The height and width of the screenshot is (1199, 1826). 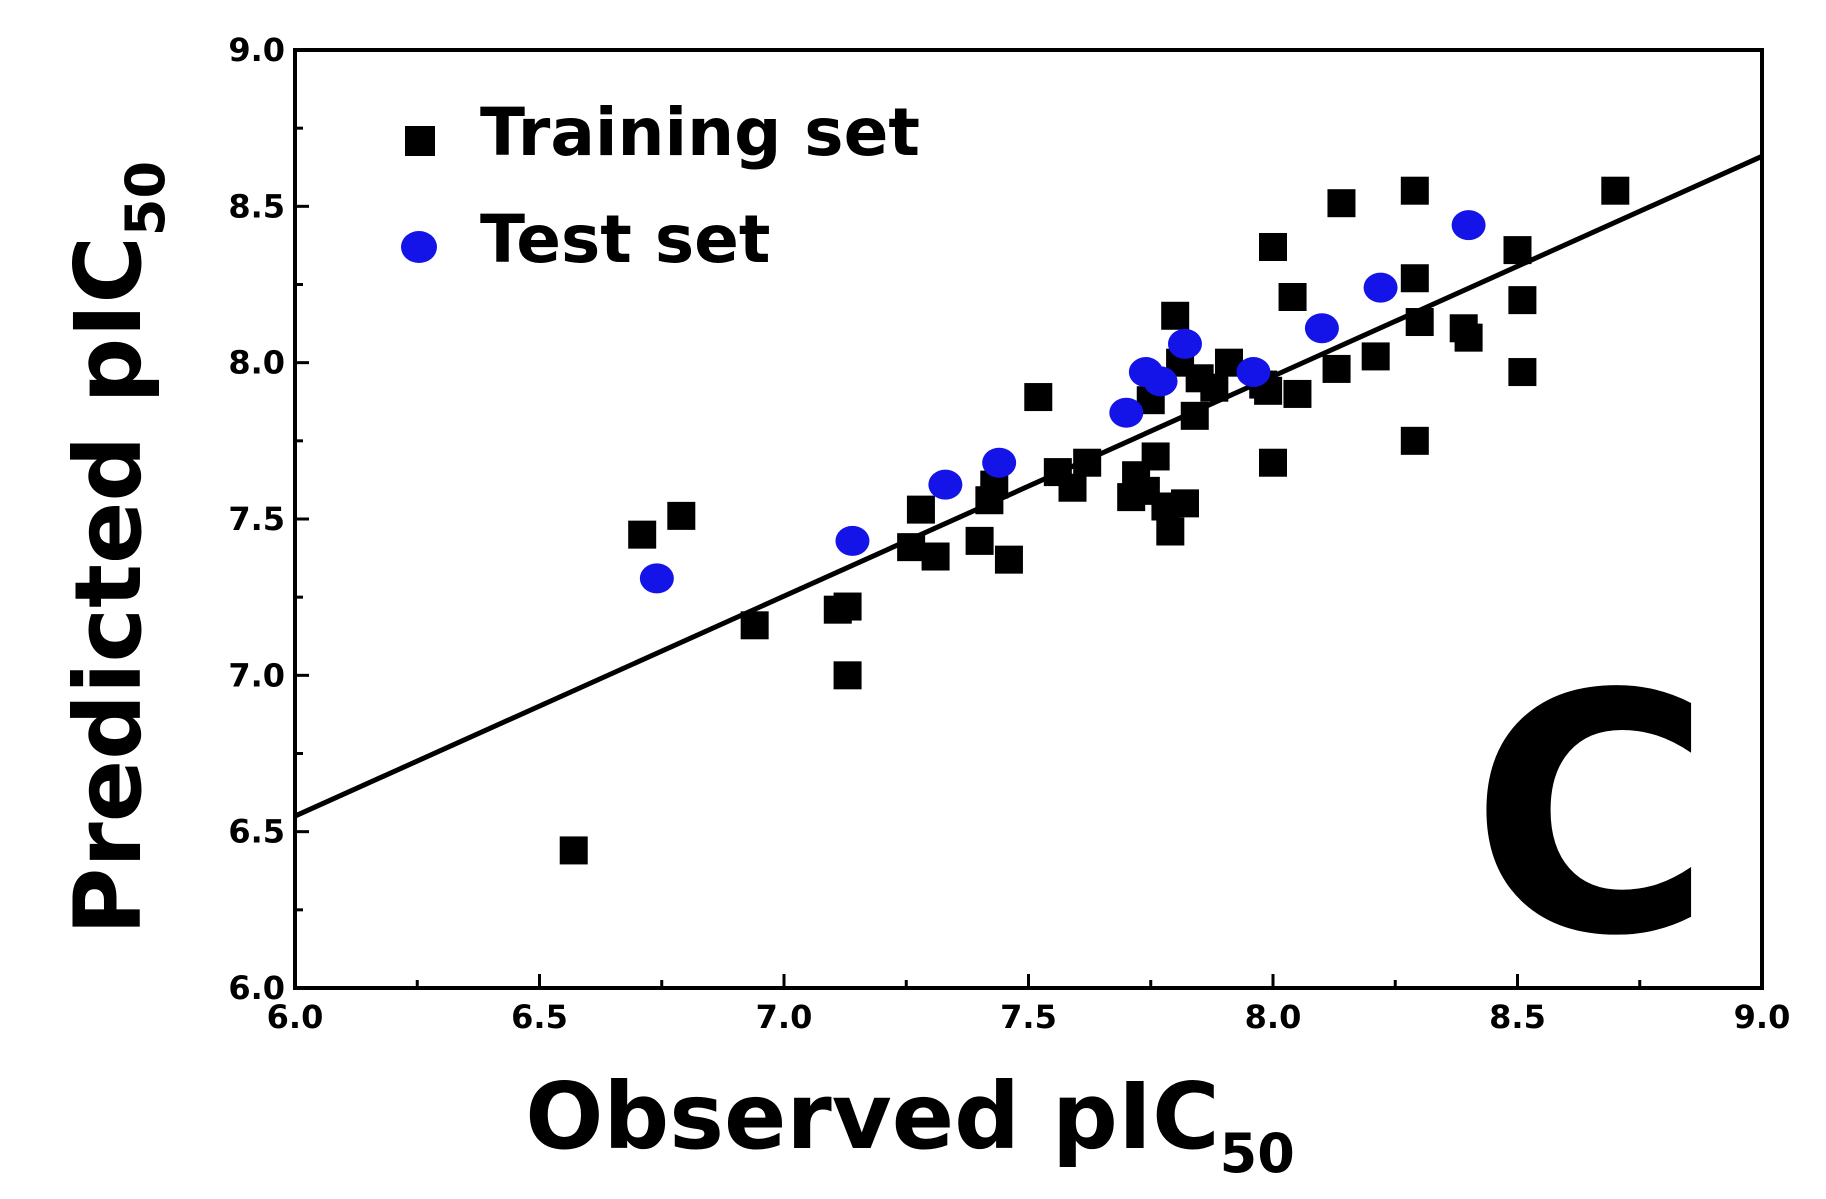 I want to click on x-tick-label: 7.5, so click(x=1028, y=1017).